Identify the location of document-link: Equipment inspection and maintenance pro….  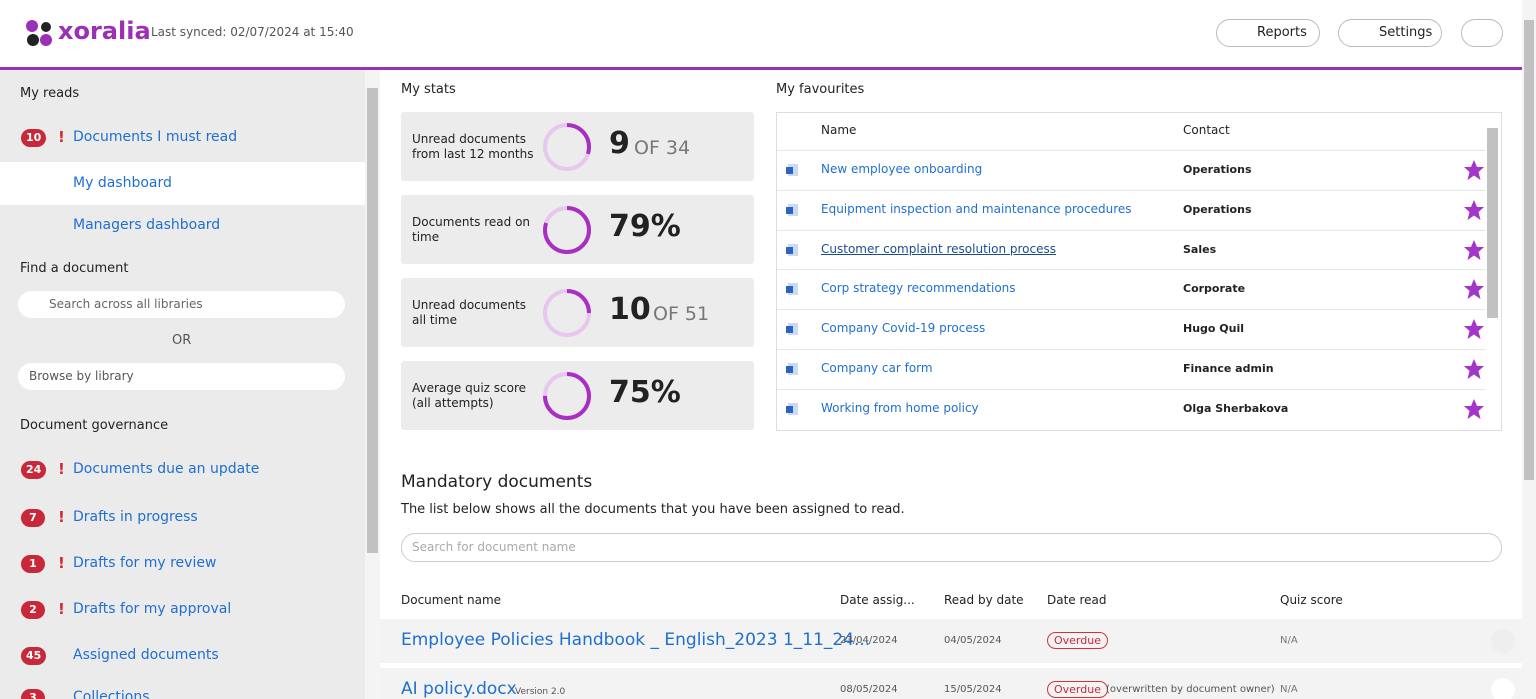
(976, 208).